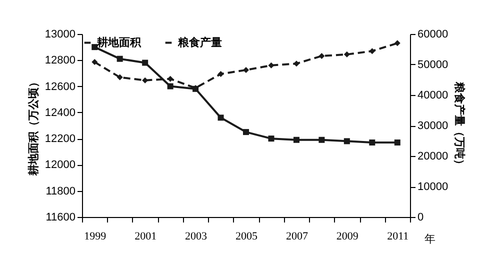  Describe the element at coordinates (459, 125) in the screenshot. I see `y2-axis-title: 粮食产量（万吨）` at that location.